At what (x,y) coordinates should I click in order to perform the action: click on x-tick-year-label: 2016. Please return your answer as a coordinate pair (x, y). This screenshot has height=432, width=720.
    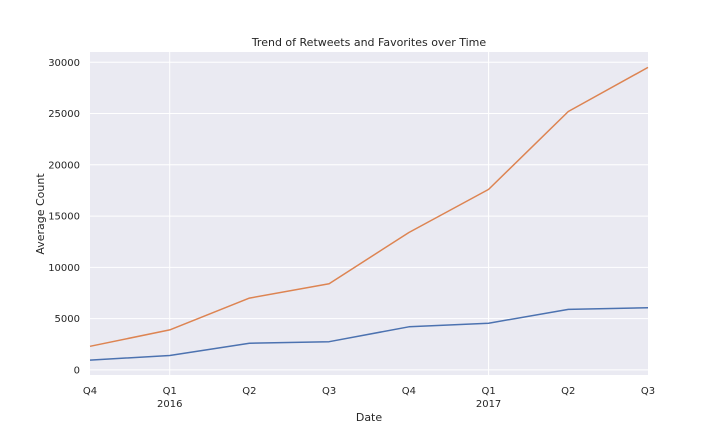
    Looking at the image, I should click on (169, 404).